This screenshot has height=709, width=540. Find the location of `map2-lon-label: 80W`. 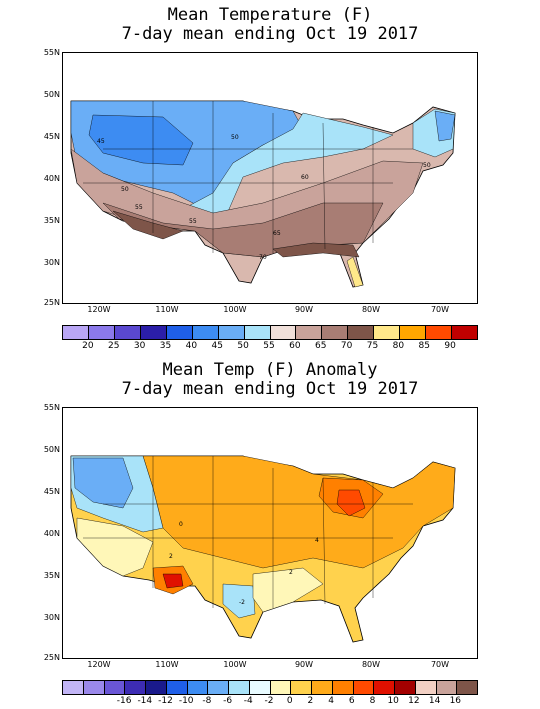

map2-lon-label: 80W is located at coordinates (371, 664).